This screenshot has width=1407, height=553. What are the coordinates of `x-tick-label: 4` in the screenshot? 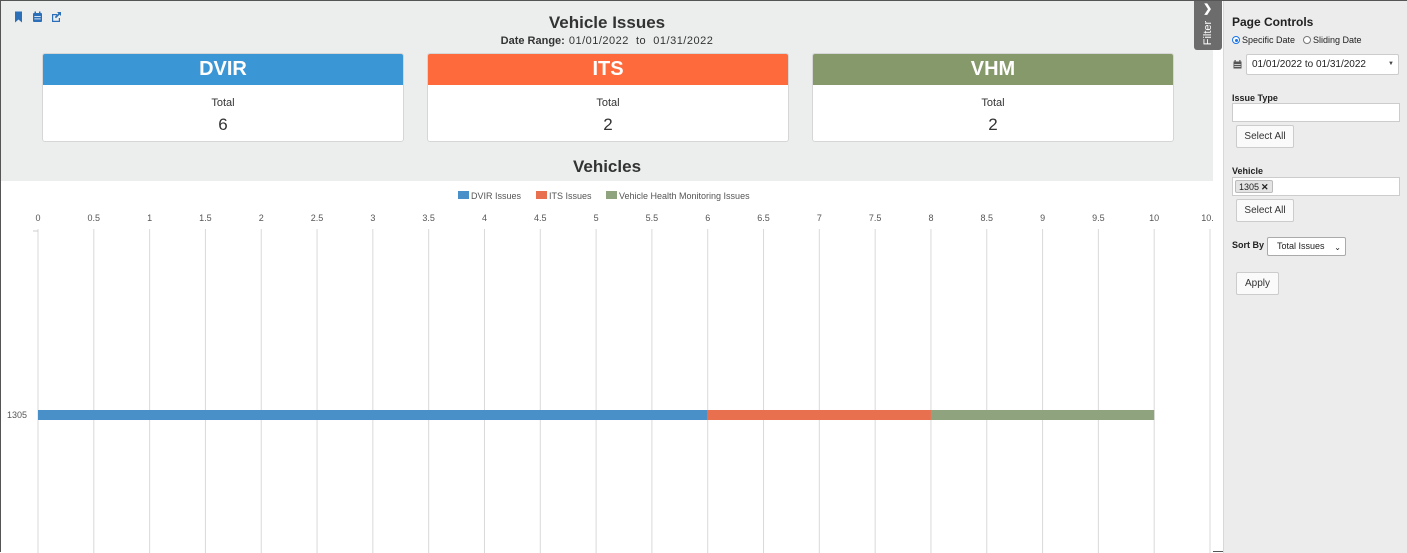 It's located at (484, 218).